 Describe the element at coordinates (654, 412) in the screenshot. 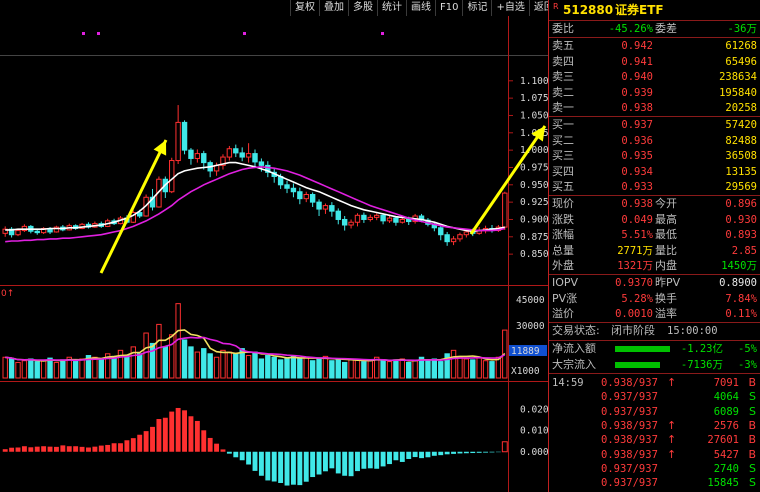

I see `tick-row: 0.937/937 6089 S` at that location.